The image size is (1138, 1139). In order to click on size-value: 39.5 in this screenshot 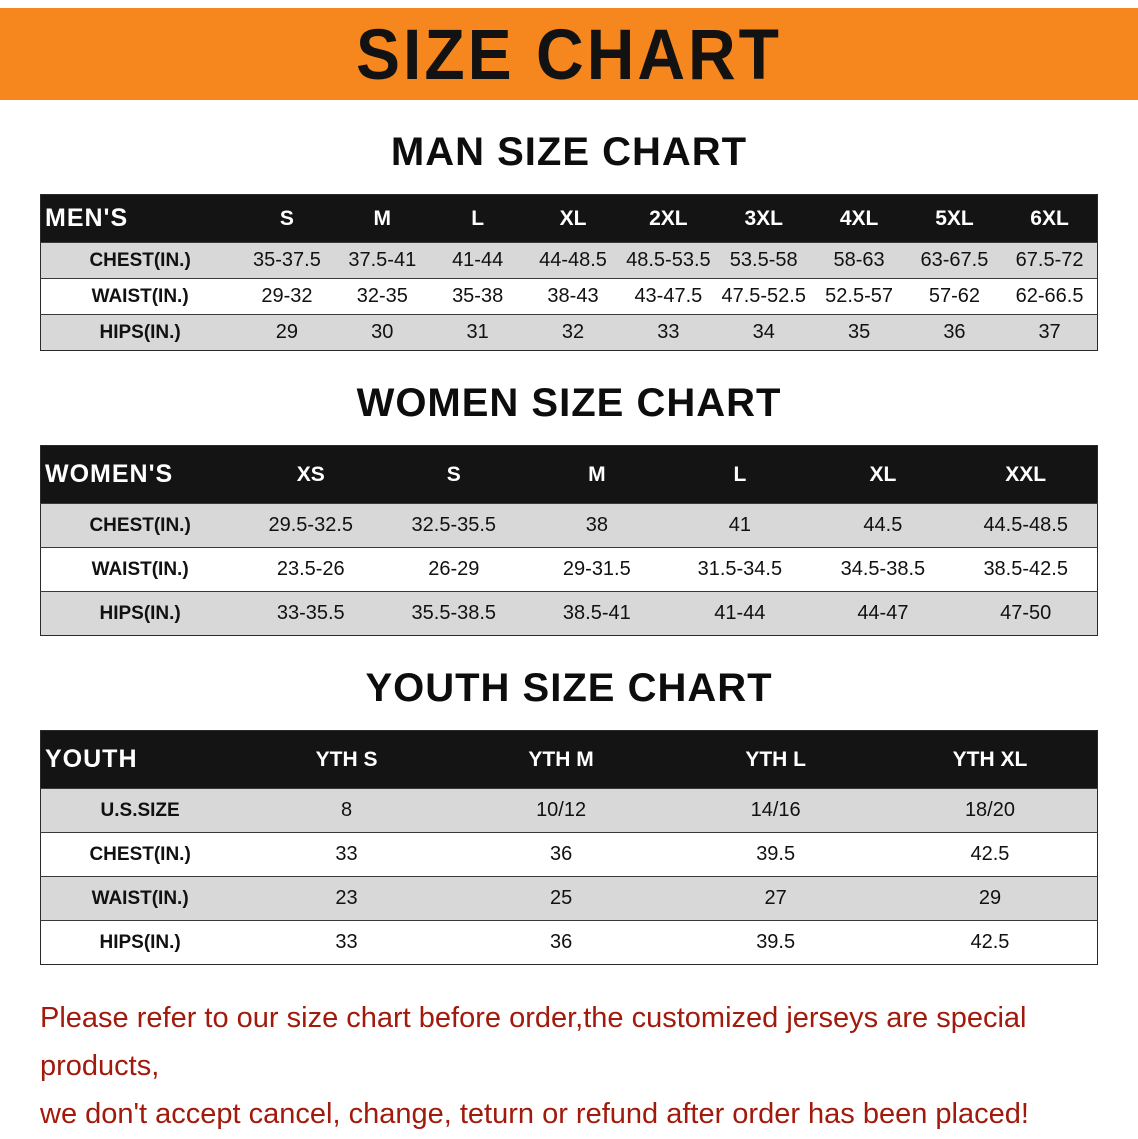, I will do `click(775, 942)`.